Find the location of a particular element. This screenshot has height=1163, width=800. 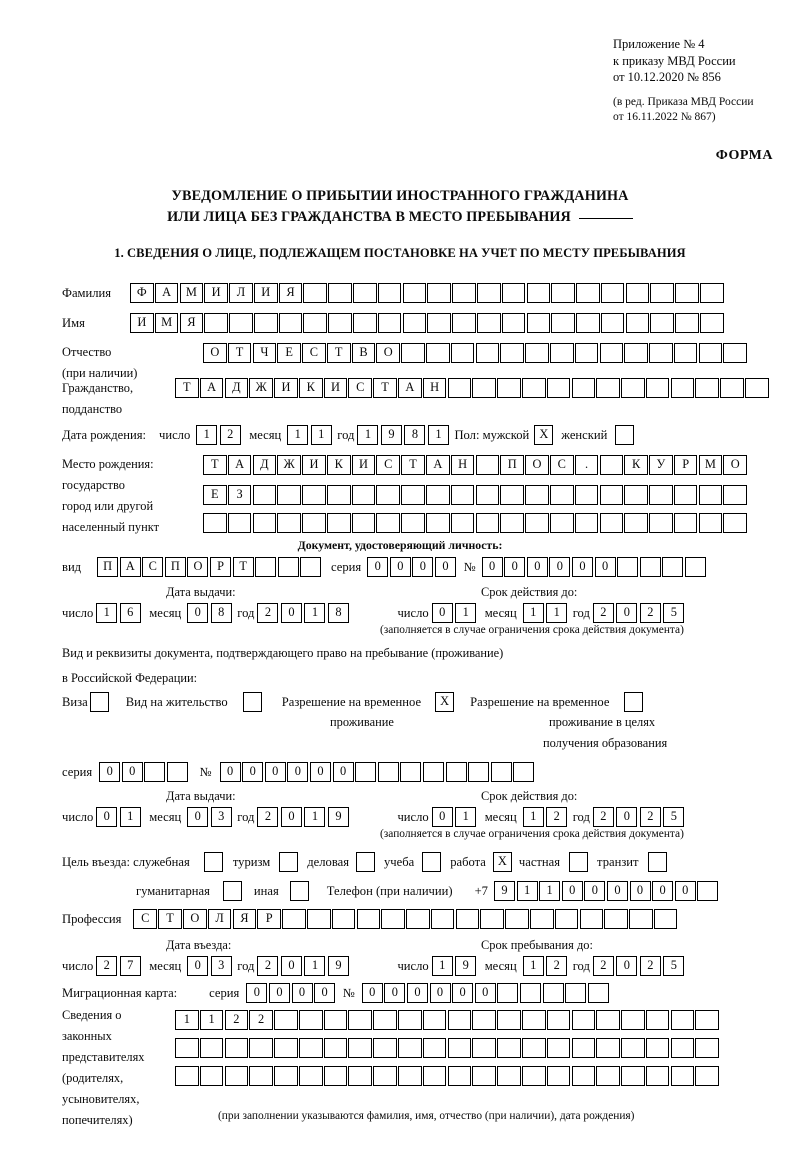

purpose-study-checkbox is located at coordinates (432, 862).